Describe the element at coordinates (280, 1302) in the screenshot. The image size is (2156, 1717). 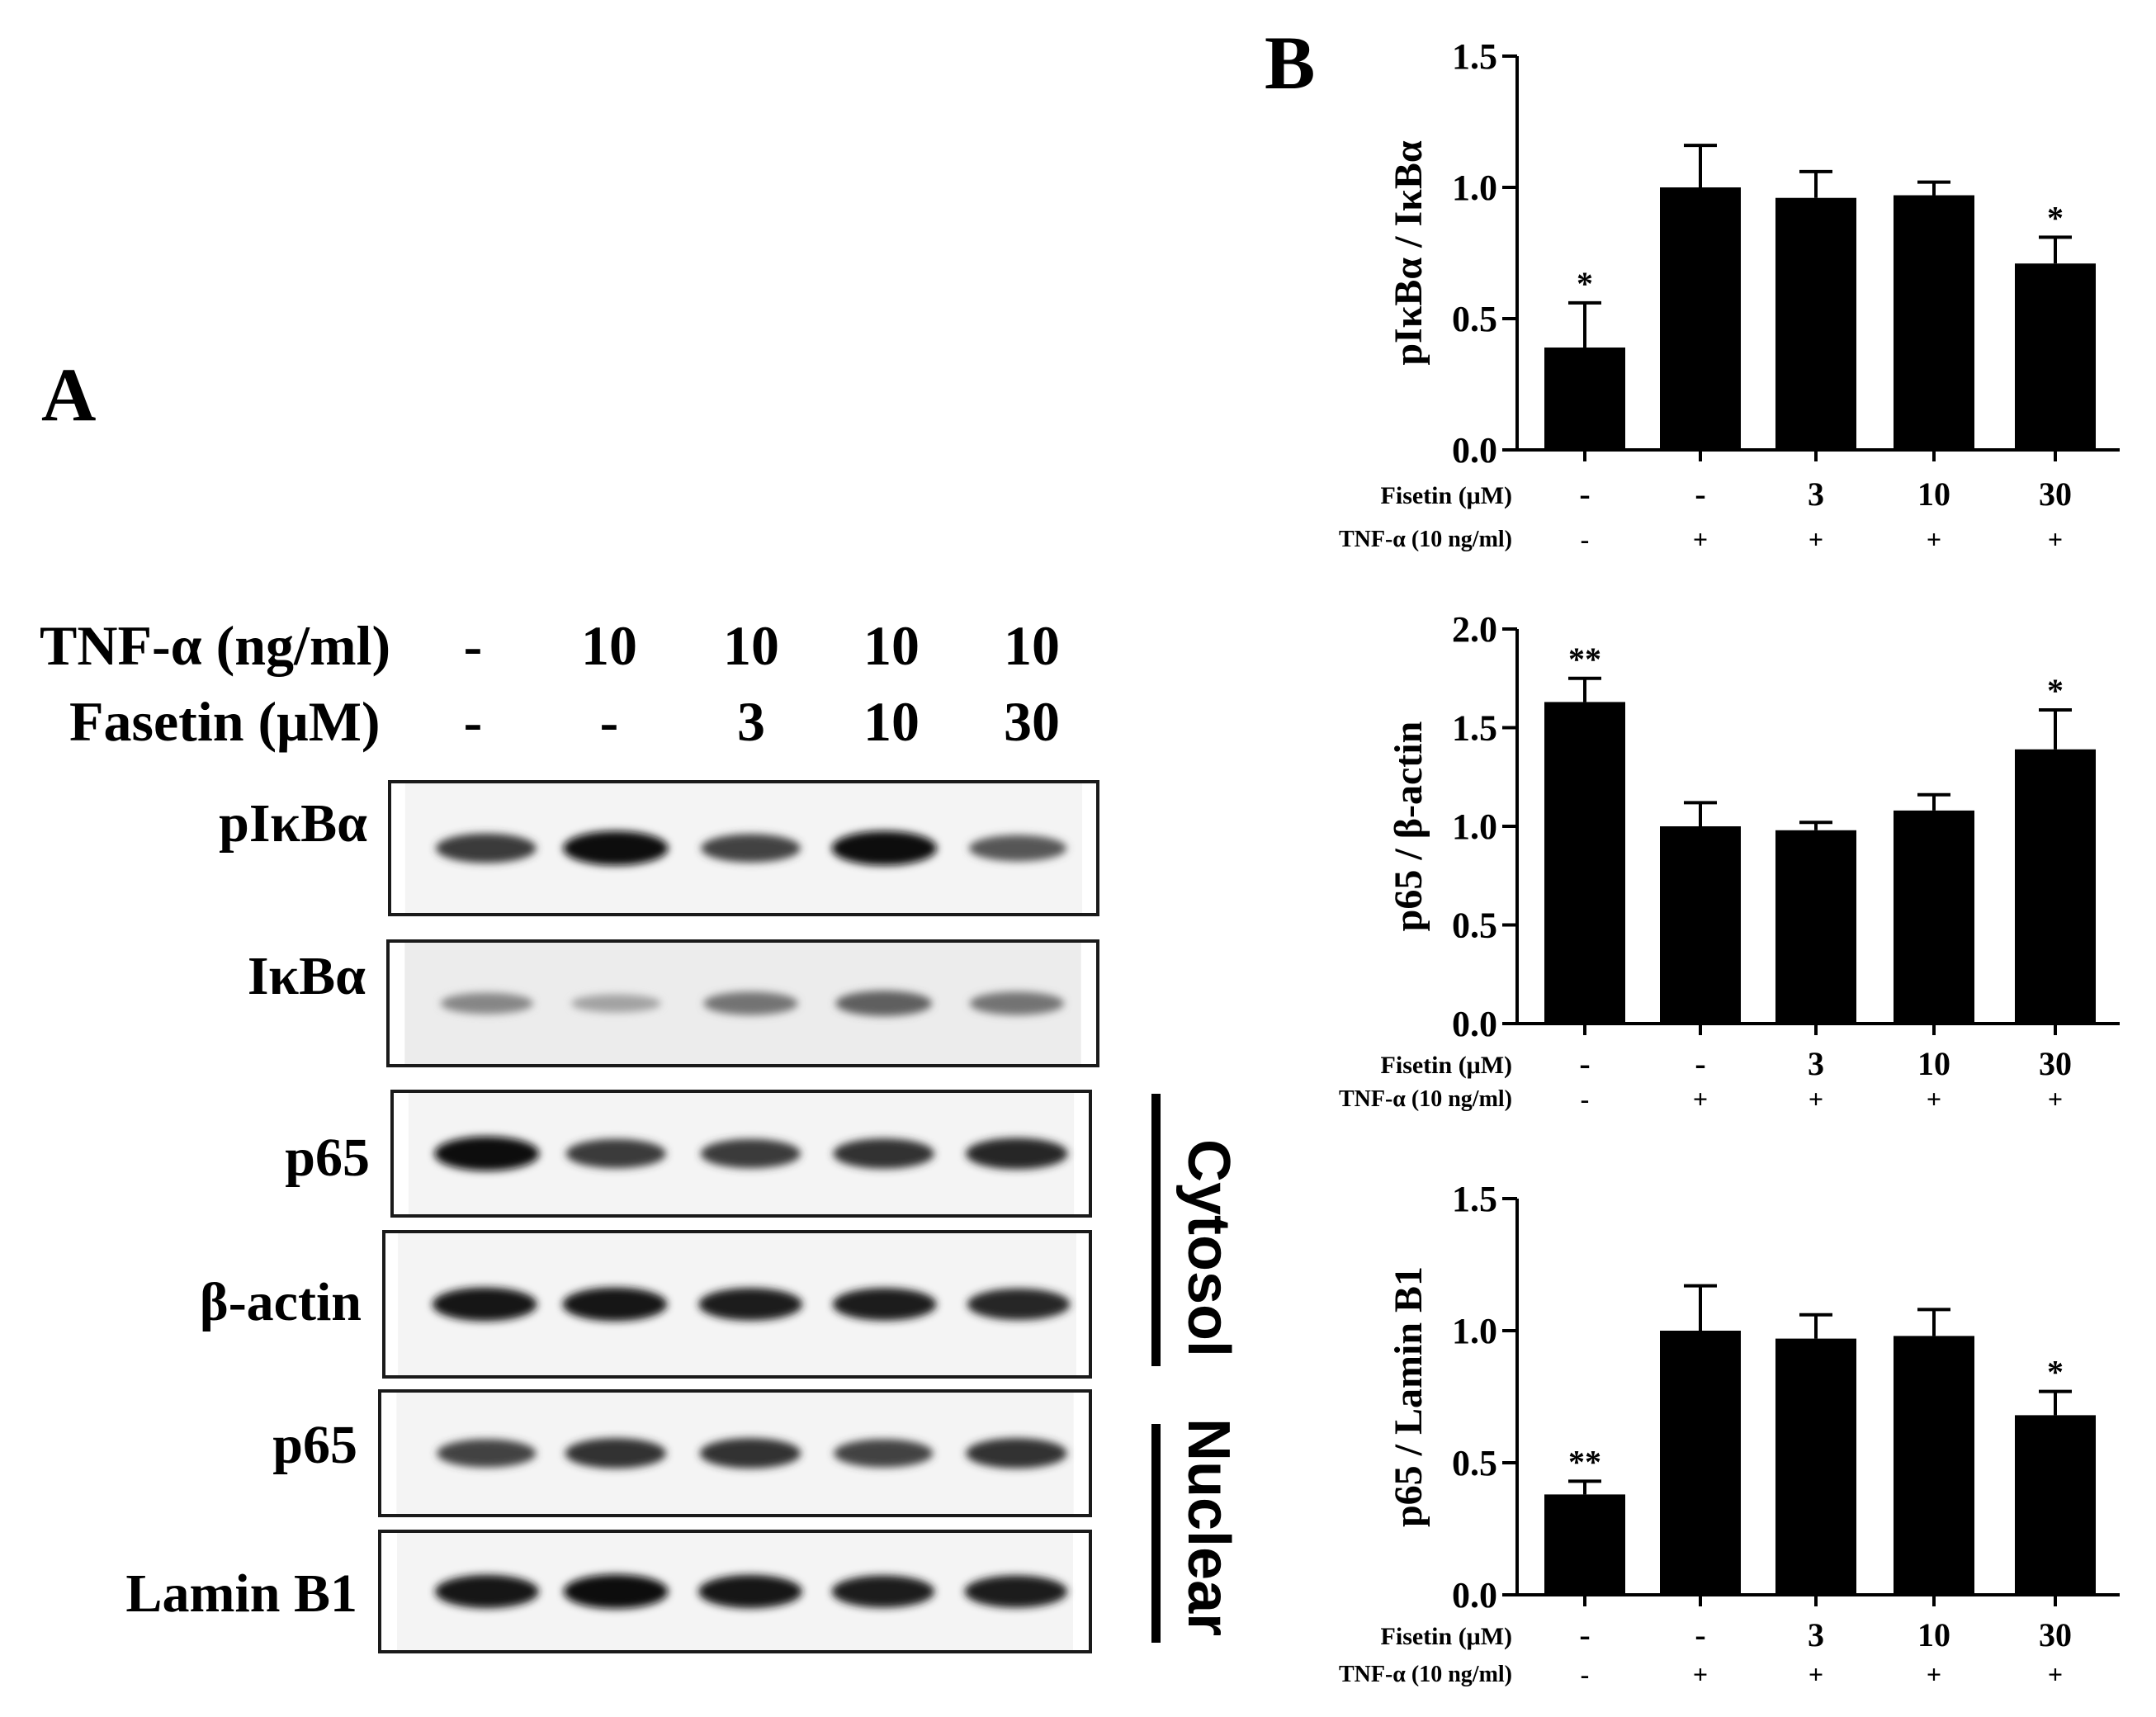
I see `blot-label-3: β-actin` at that location.